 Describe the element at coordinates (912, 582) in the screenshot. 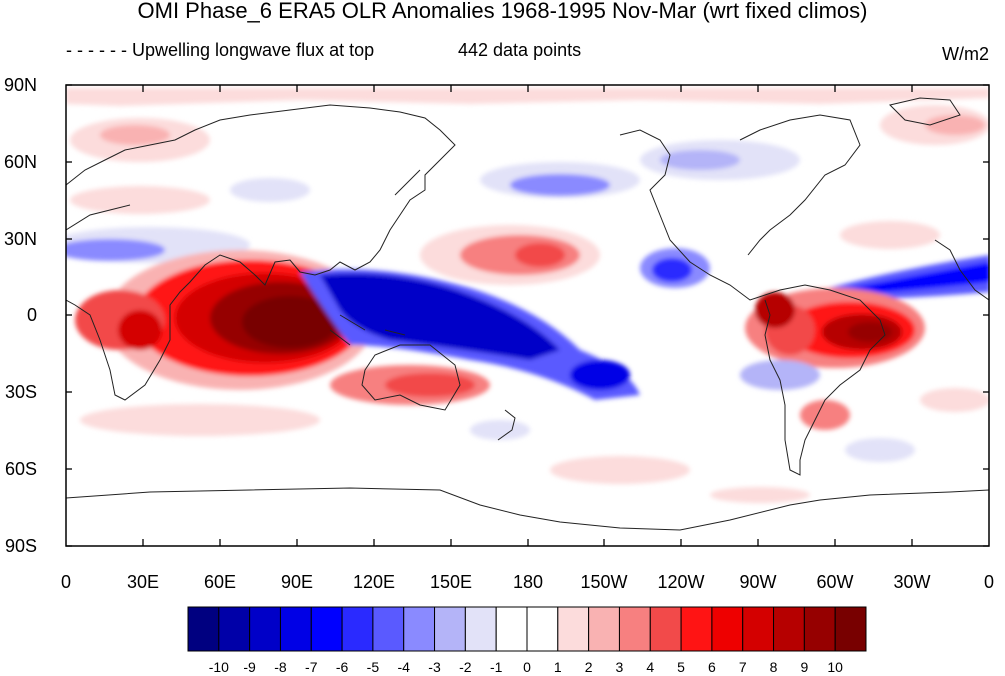

I see `x-tick-label: 30W` at that location.